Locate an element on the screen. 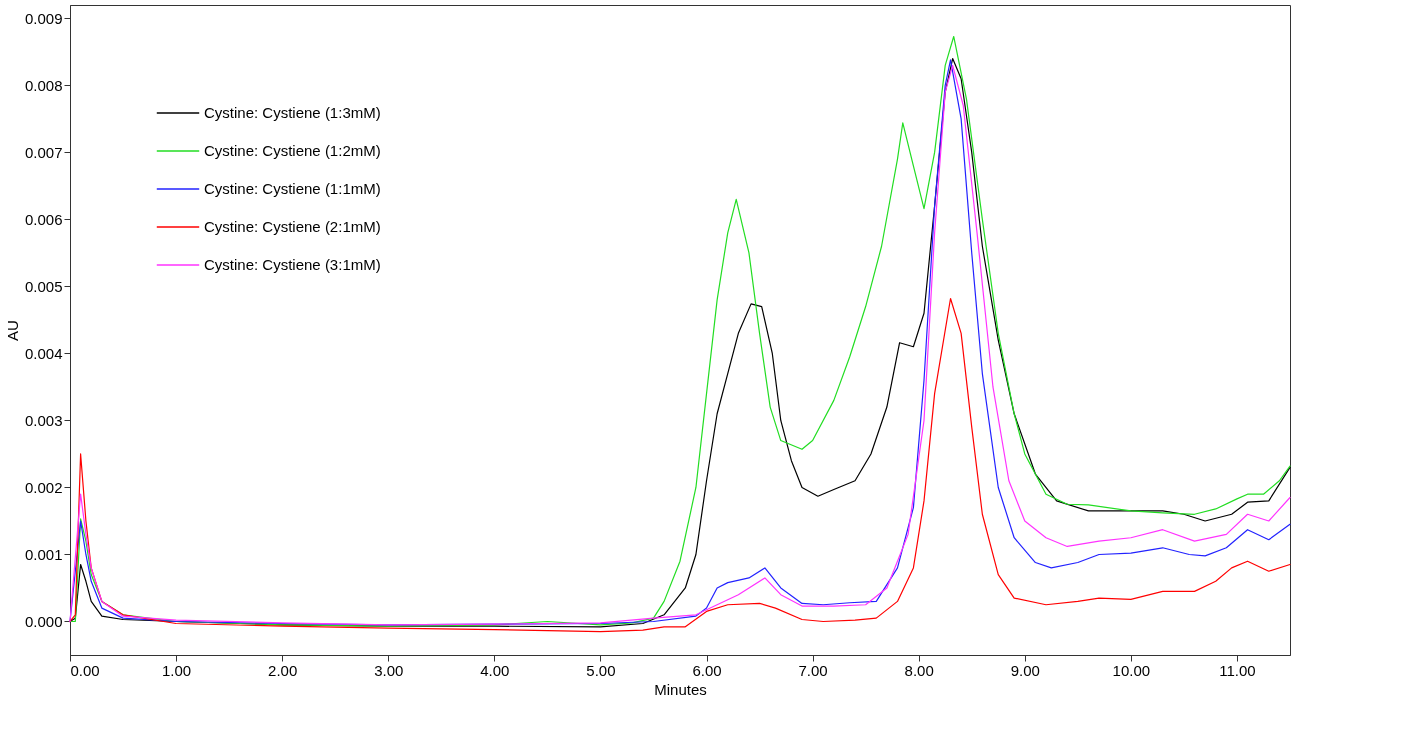 The image size is (1413, 742). y-tick-label: 0.005 is located at coordinates (43, 286).